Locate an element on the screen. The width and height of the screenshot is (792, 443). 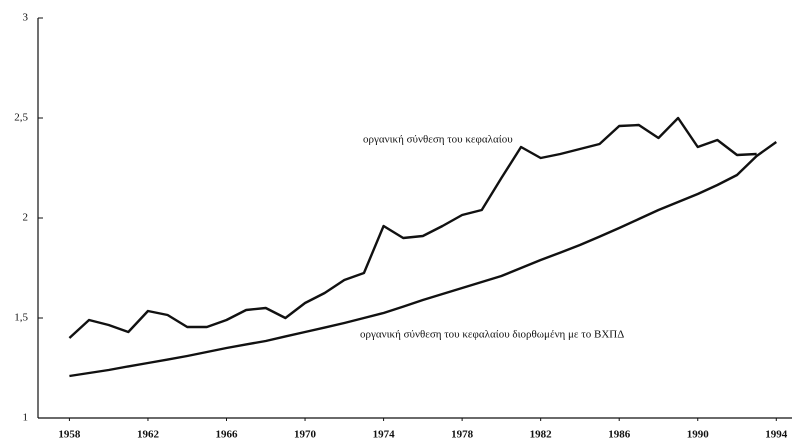
x-tick-label: 1966 is located at coordinates (227, 435).